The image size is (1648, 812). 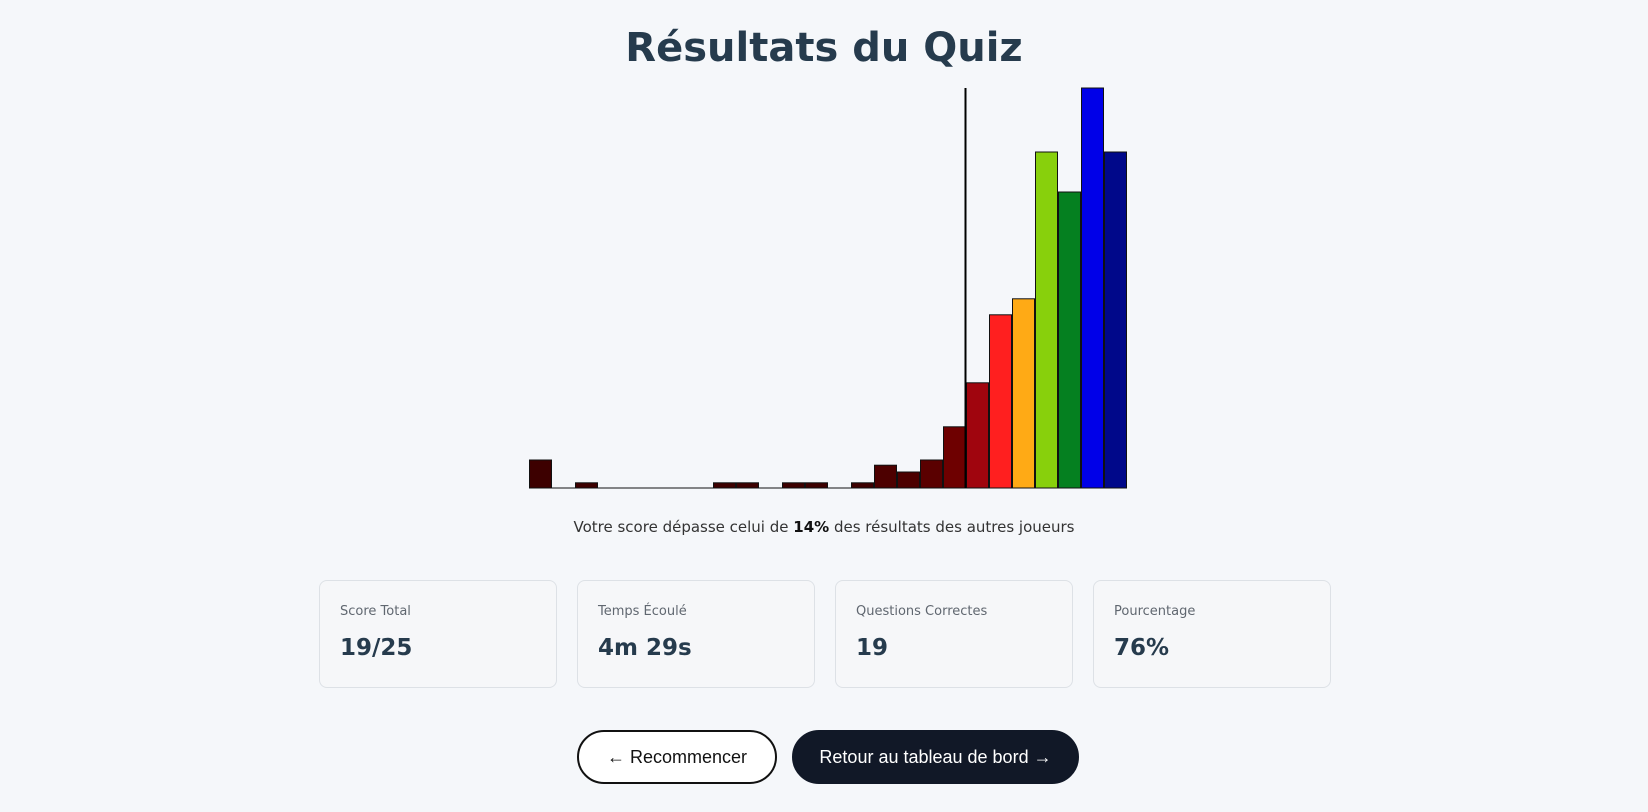 I want to click on percentile-value: 14%, so click(x=811, y=527).